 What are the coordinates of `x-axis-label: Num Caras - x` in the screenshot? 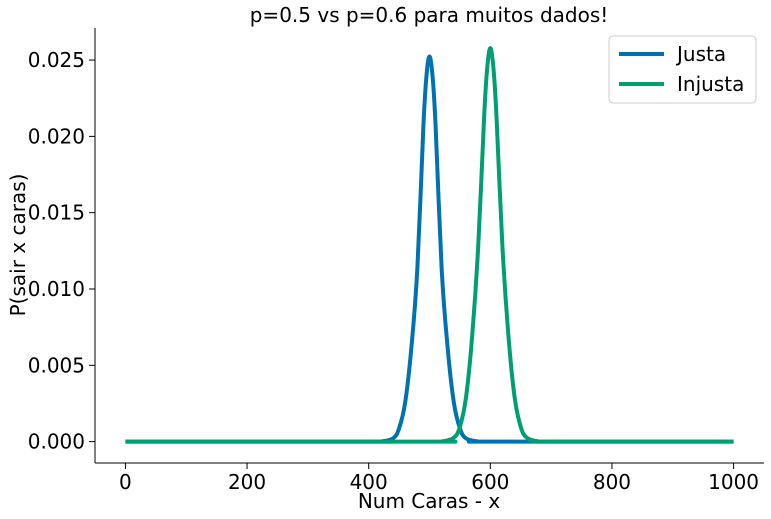 It's located at (429, 501).